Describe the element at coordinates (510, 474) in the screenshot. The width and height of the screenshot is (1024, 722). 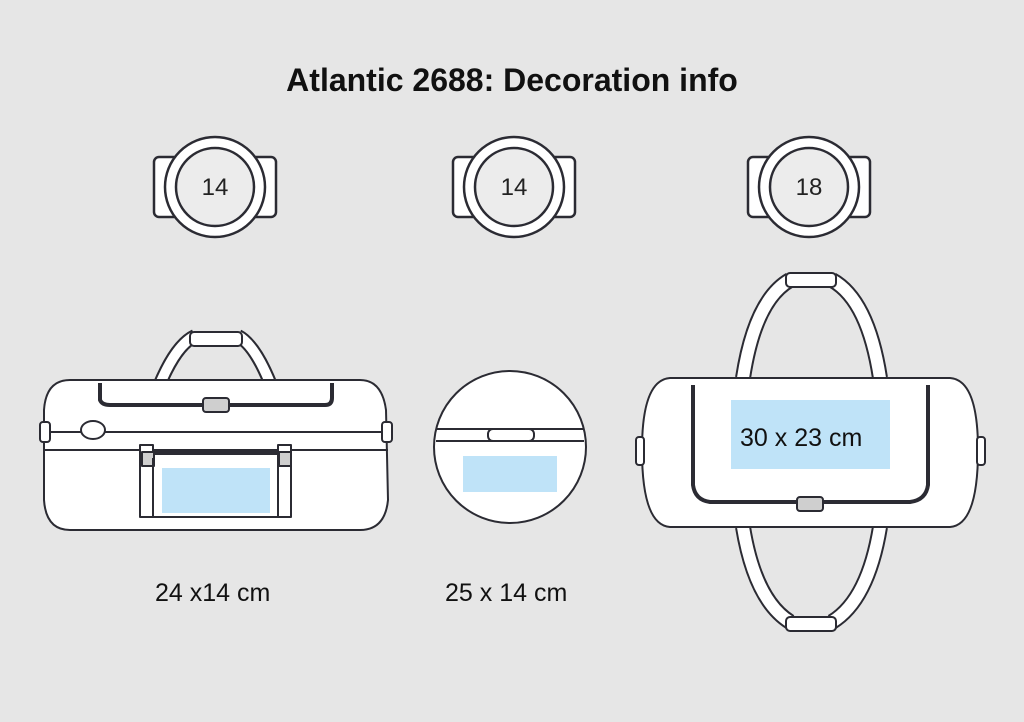
I see `print-area-end` at that location.